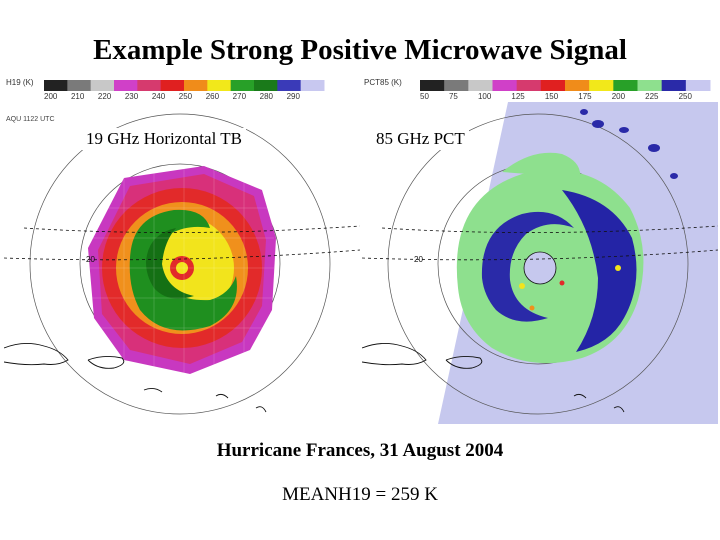 This screenshot has width=720, height=540. What do you see at coordinates (551, 96) in the screenshot?
I see `pct85-tick: 150` at bounding box center [551, 96].